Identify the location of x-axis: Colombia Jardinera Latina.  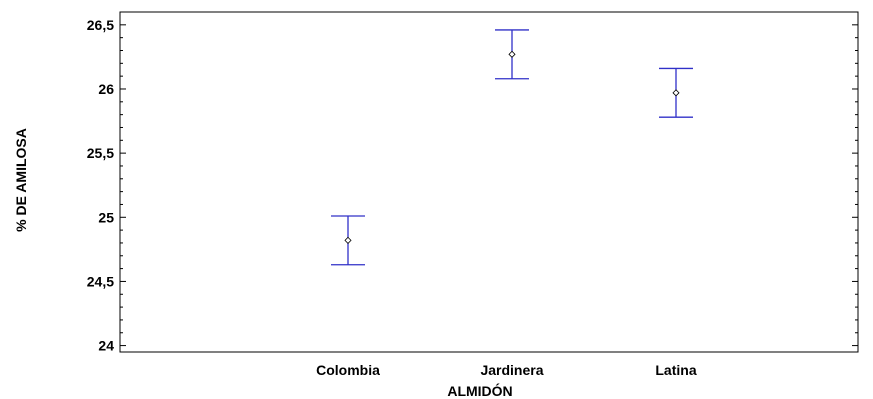
(506, 370).